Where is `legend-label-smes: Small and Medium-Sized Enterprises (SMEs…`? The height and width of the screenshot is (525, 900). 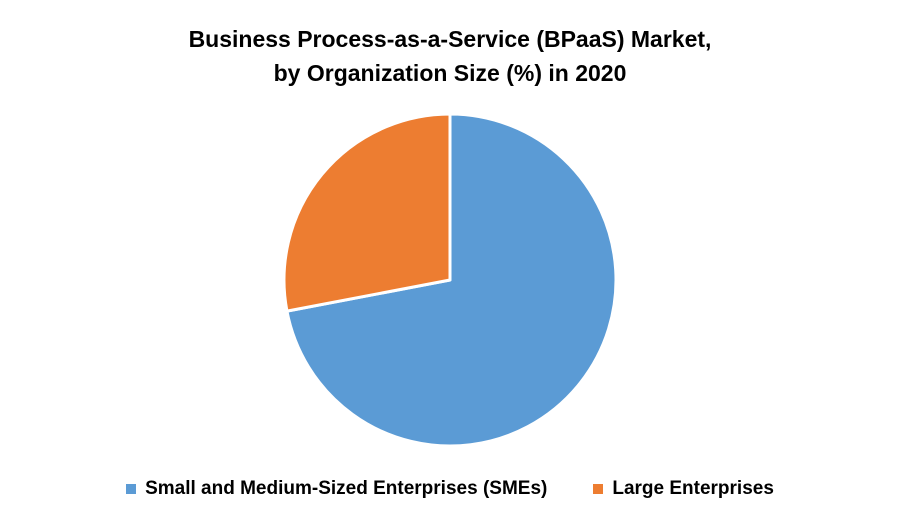
legend-label-smes: Small and Medium-Sized Enterprises (SMEs… is located at coordinates (346, 488).